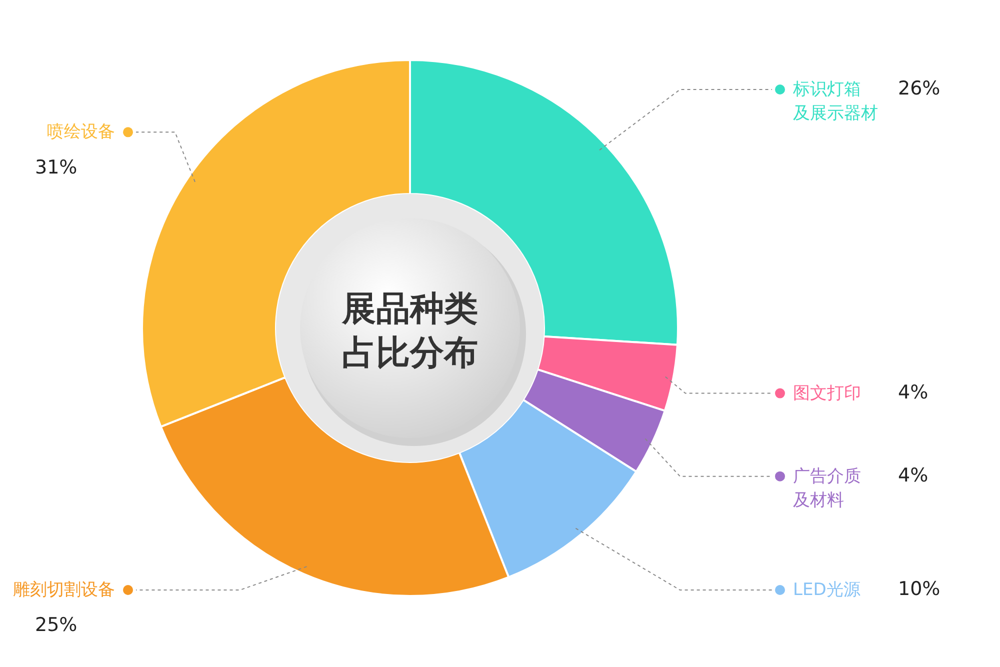  What do you see at coordinates (919, 89) in the screenshot?
I see `data-label: 26%` at bounding box center [919, 89].